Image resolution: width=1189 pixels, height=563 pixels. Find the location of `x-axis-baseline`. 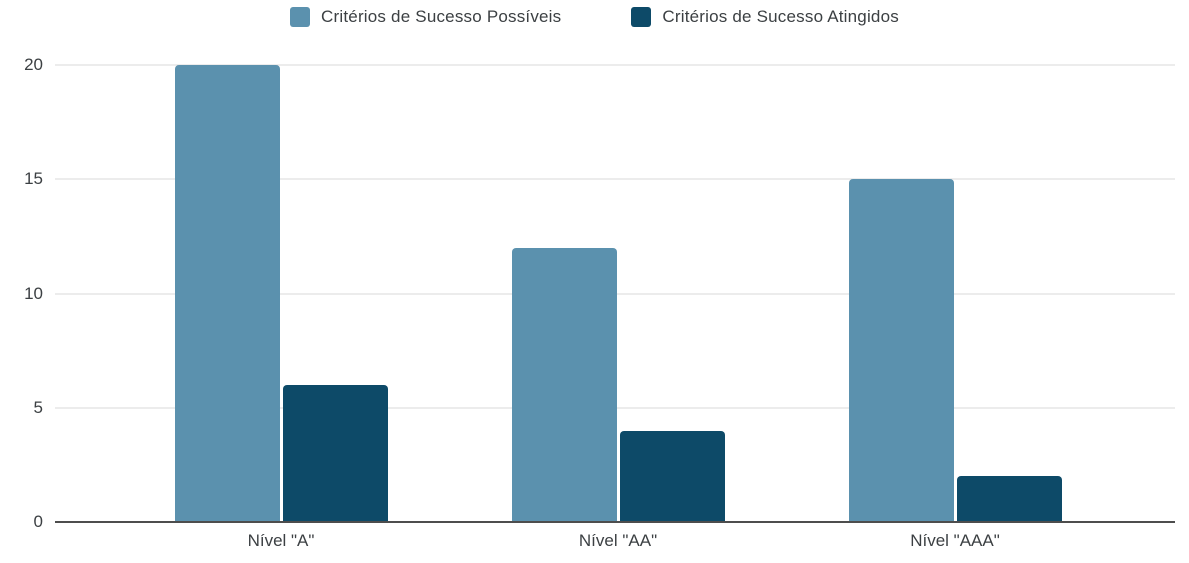

x-axis-baseline is located at coordinates (615, 522).